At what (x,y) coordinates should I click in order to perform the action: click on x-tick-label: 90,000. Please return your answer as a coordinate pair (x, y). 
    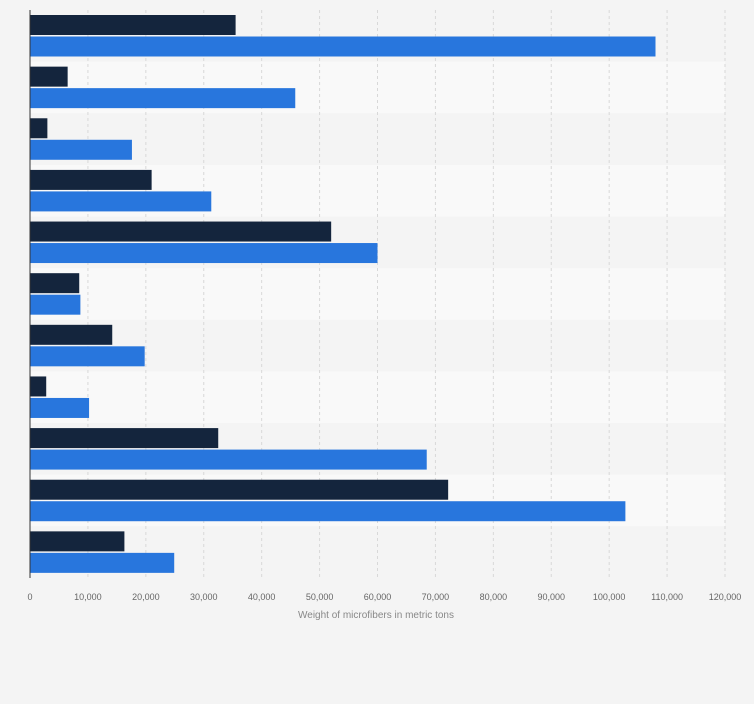
    Looking at the image, I should click on (551, 597).